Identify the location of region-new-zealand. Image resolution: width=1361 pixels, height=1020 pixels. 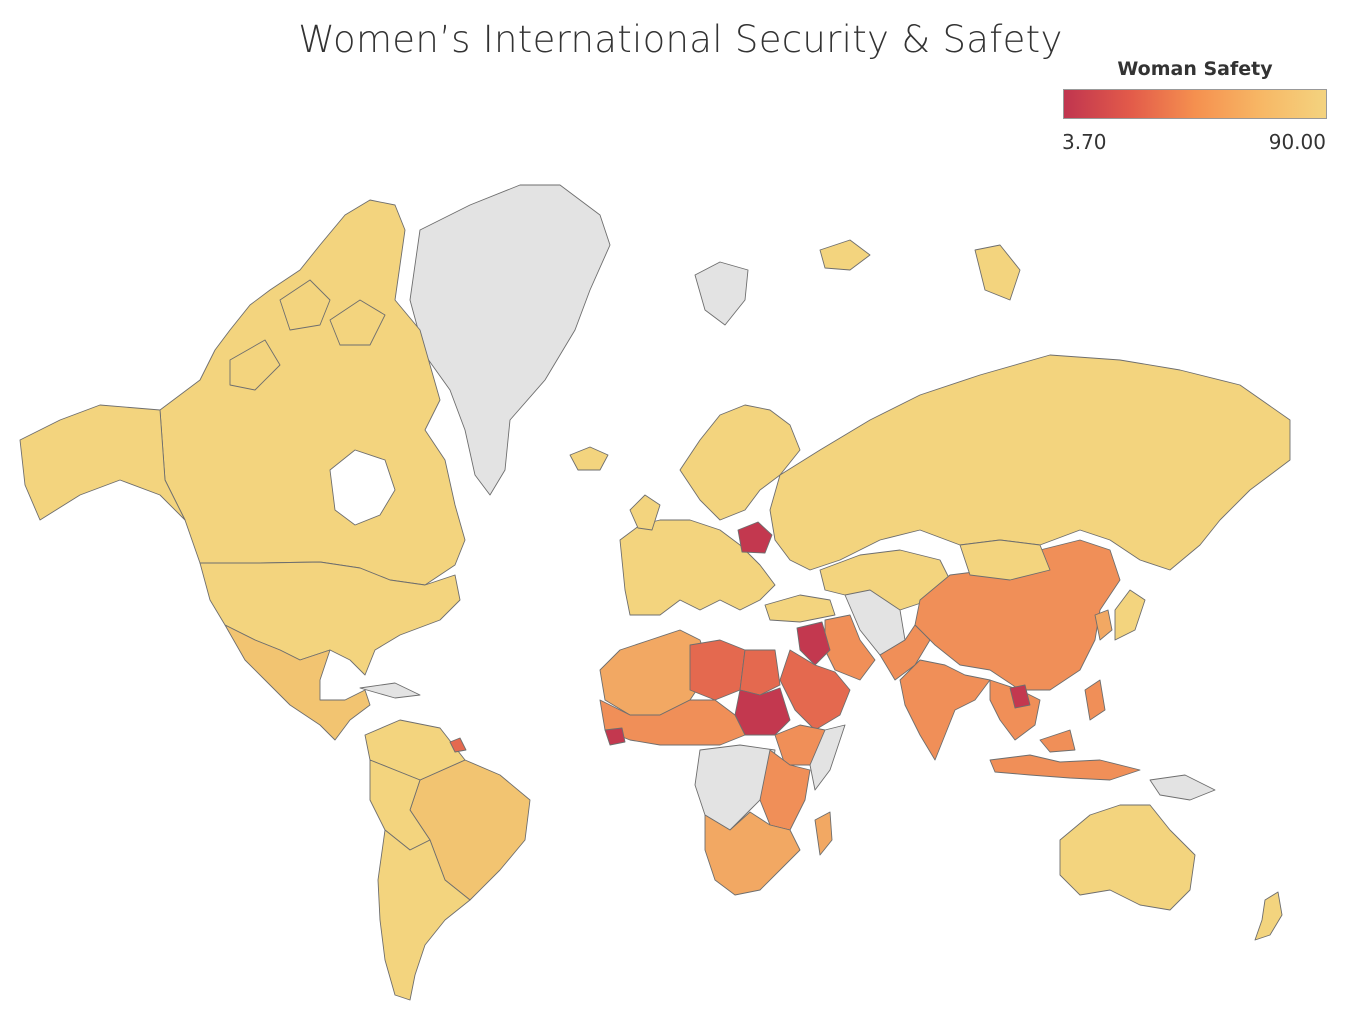
(1268, 916).